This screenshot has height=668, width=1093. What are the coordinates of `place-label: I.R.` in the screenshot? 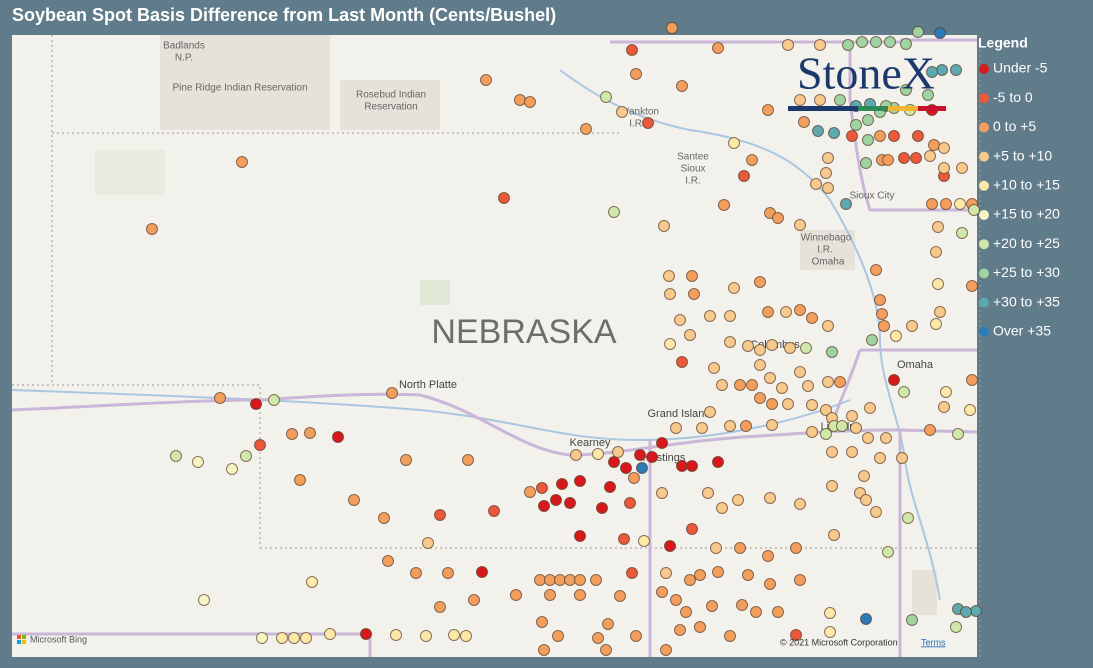 It's located at (637, 124).